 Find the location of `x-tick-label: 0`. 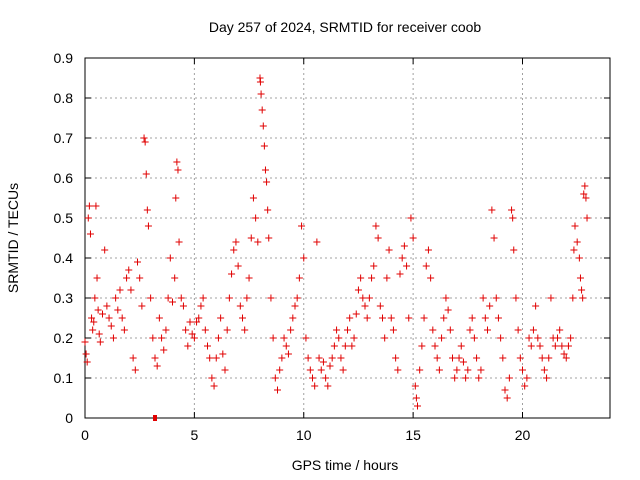

x-tick-label: 0 is located at coordinates (85, 435).